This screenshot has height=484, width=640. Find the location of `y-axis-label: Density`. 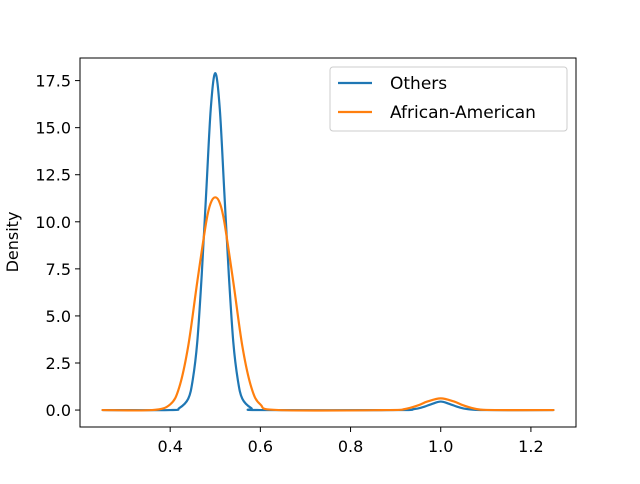

y-axis-label: Density is located at coordinates (12, 242).